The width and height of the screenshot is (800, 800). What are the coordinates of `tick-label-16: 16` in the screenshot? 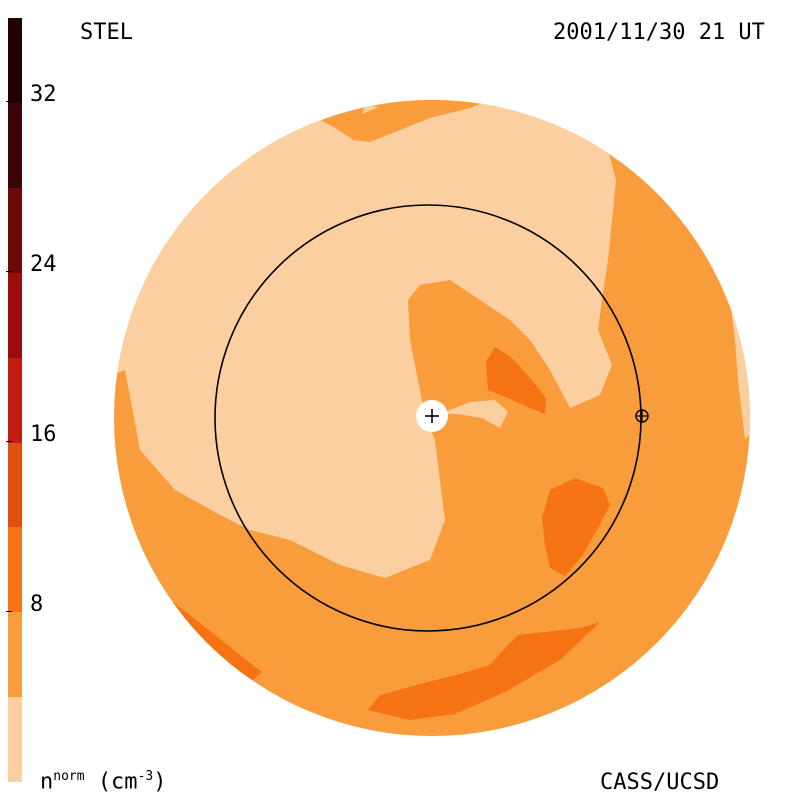 It's located at (43, 434).